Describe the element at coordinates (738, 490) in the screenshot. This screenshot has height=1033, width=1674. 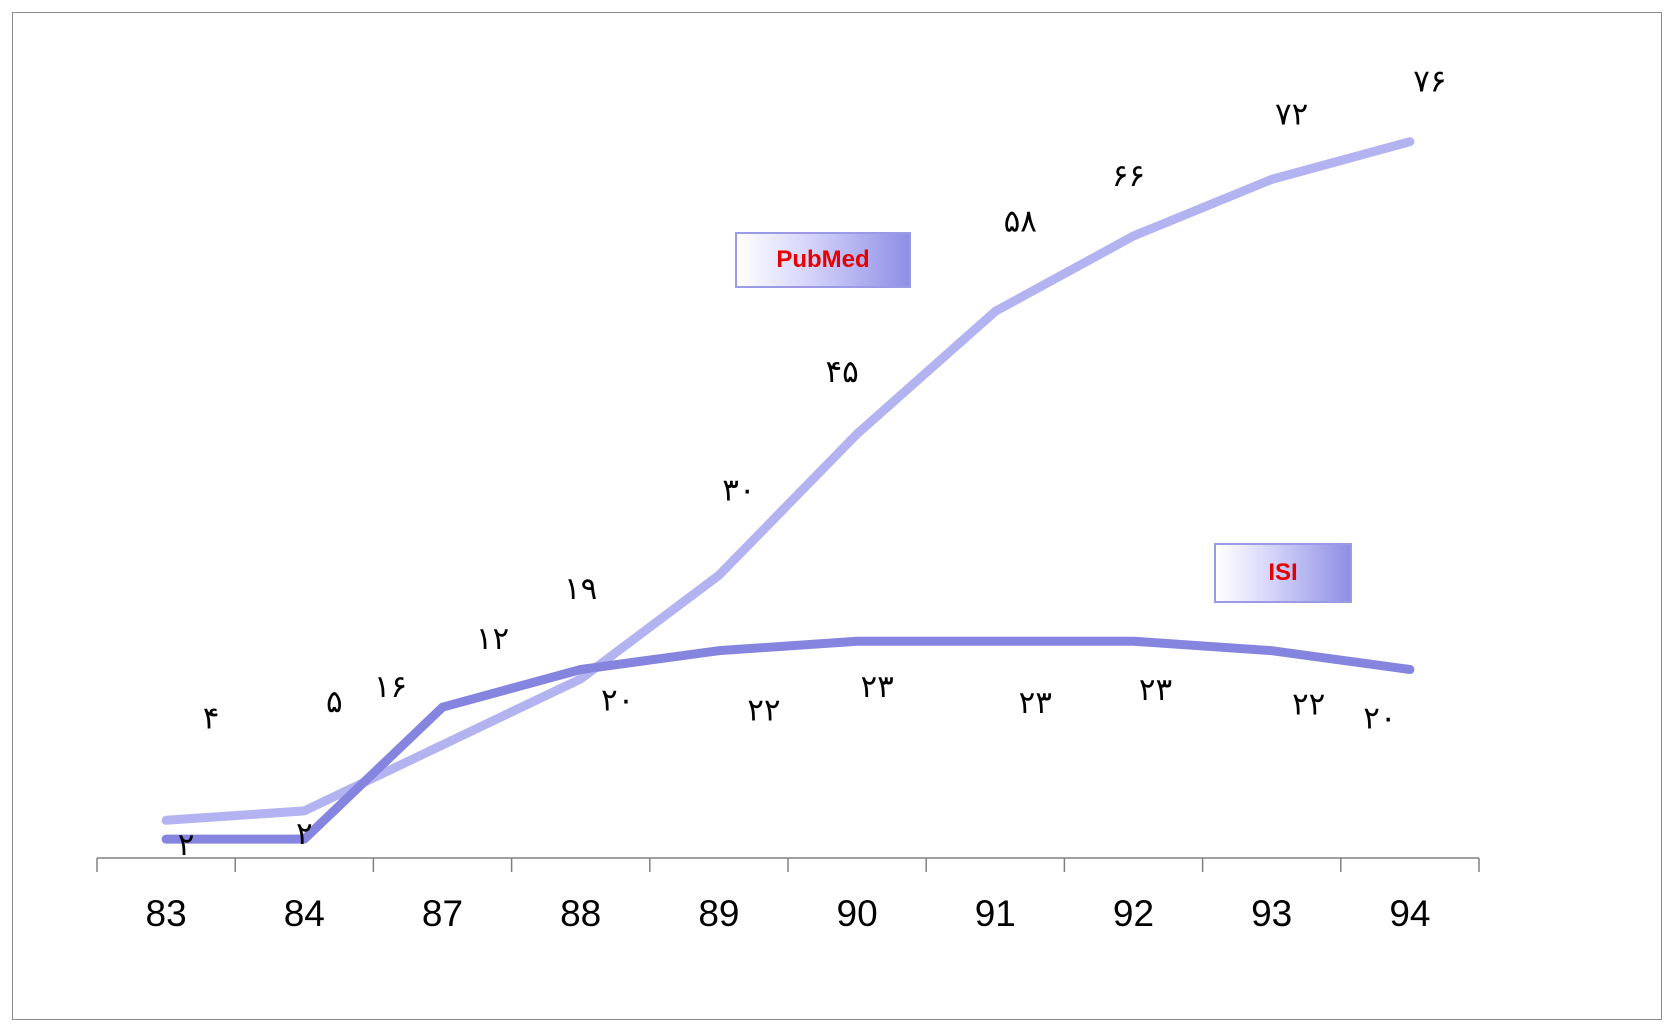
I see `data-label-pubmed: ۳۰` at that location.